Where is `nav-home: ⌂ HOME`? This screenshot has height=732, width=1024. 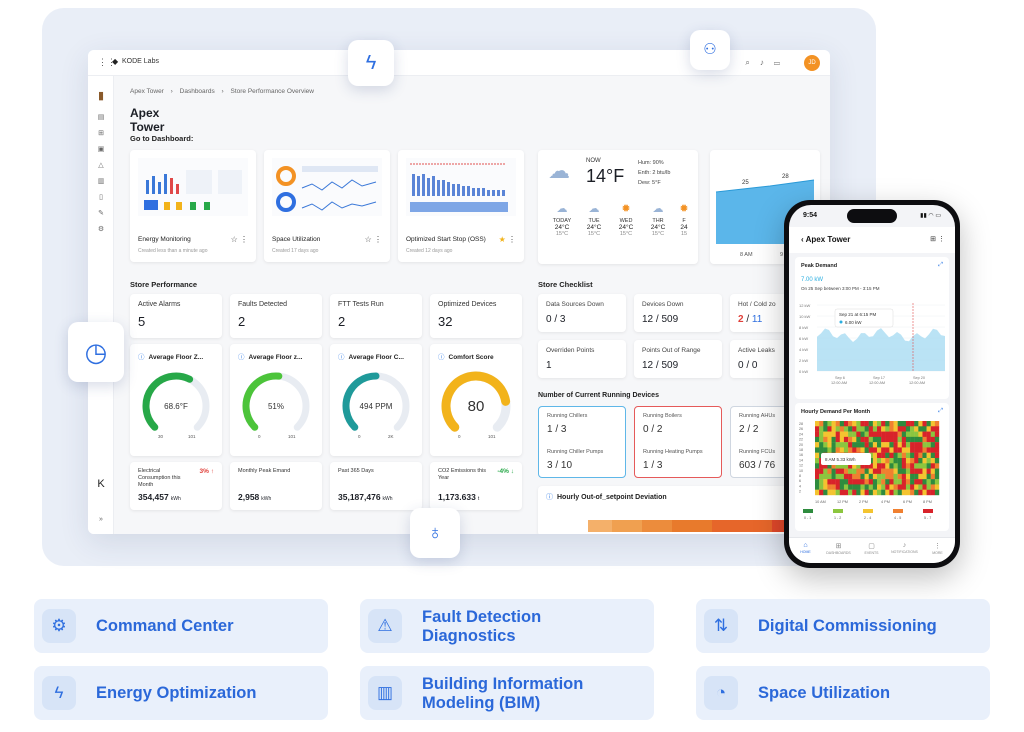
nav-home: ⌂ HOME is located at coordinates (805, 548).